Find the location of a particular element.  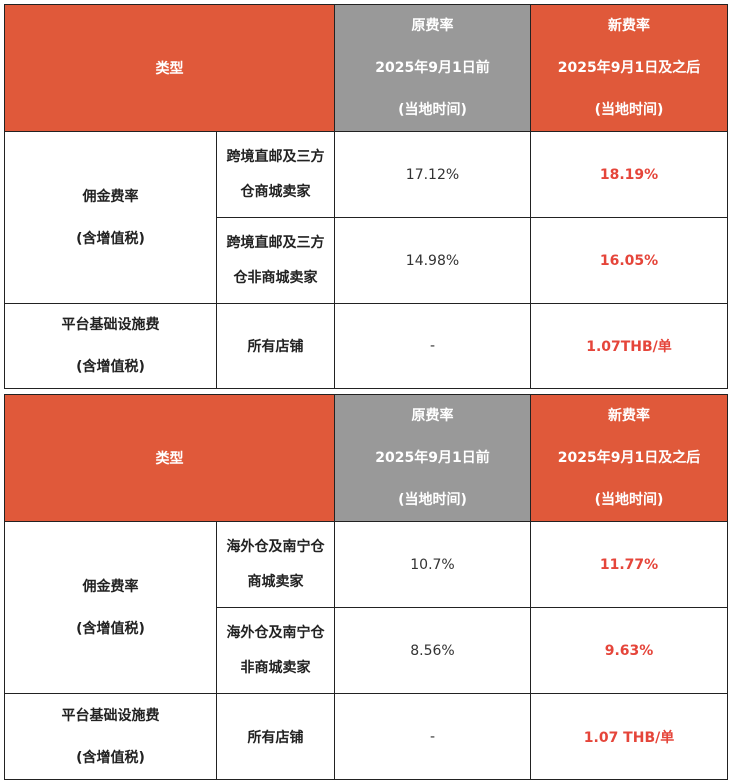

table-row: 平台基础设施费 (含增值税) 所有店铺 - 1.07THB/单 is located at coordinates (366, 346).